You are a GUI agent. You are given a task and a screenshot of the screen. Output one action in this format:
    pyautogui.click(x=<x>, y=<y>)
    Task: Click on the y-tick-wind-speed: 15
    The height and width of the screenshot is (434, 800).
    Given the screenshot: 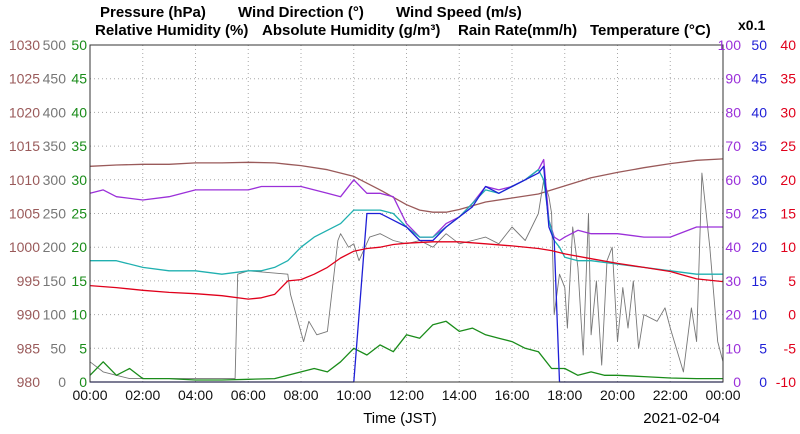 What is the action you would take?
    pyautogui.click(x=79, y=281)
    